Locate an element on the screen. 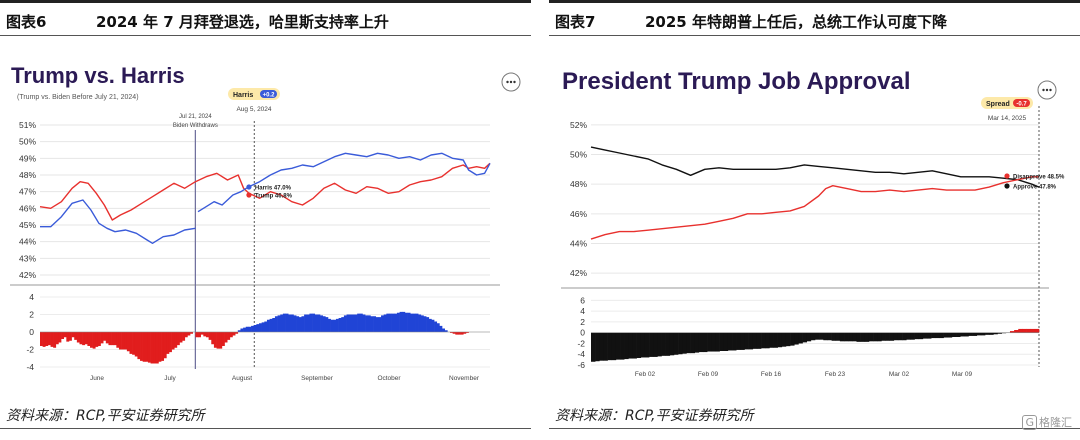 This screenshot has width=1080, height=440. chart-title: Trump vs. Harris is located at coordinates (98, 75).